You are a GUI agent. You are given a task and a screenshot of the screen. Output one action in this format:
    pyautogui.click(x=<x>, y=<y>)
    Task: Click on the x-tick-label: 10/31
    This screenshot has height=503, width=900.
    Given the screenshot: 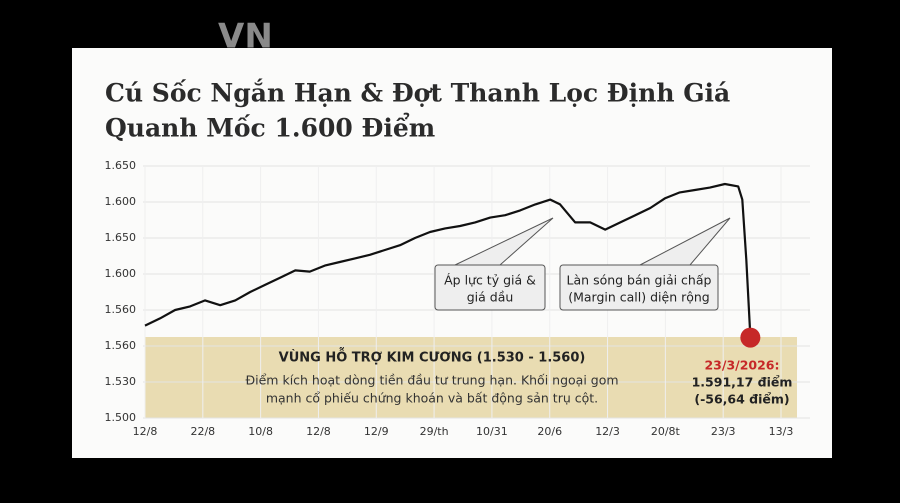 What is the action you would take?
    pyautogui.click(x=492, y=431)
    